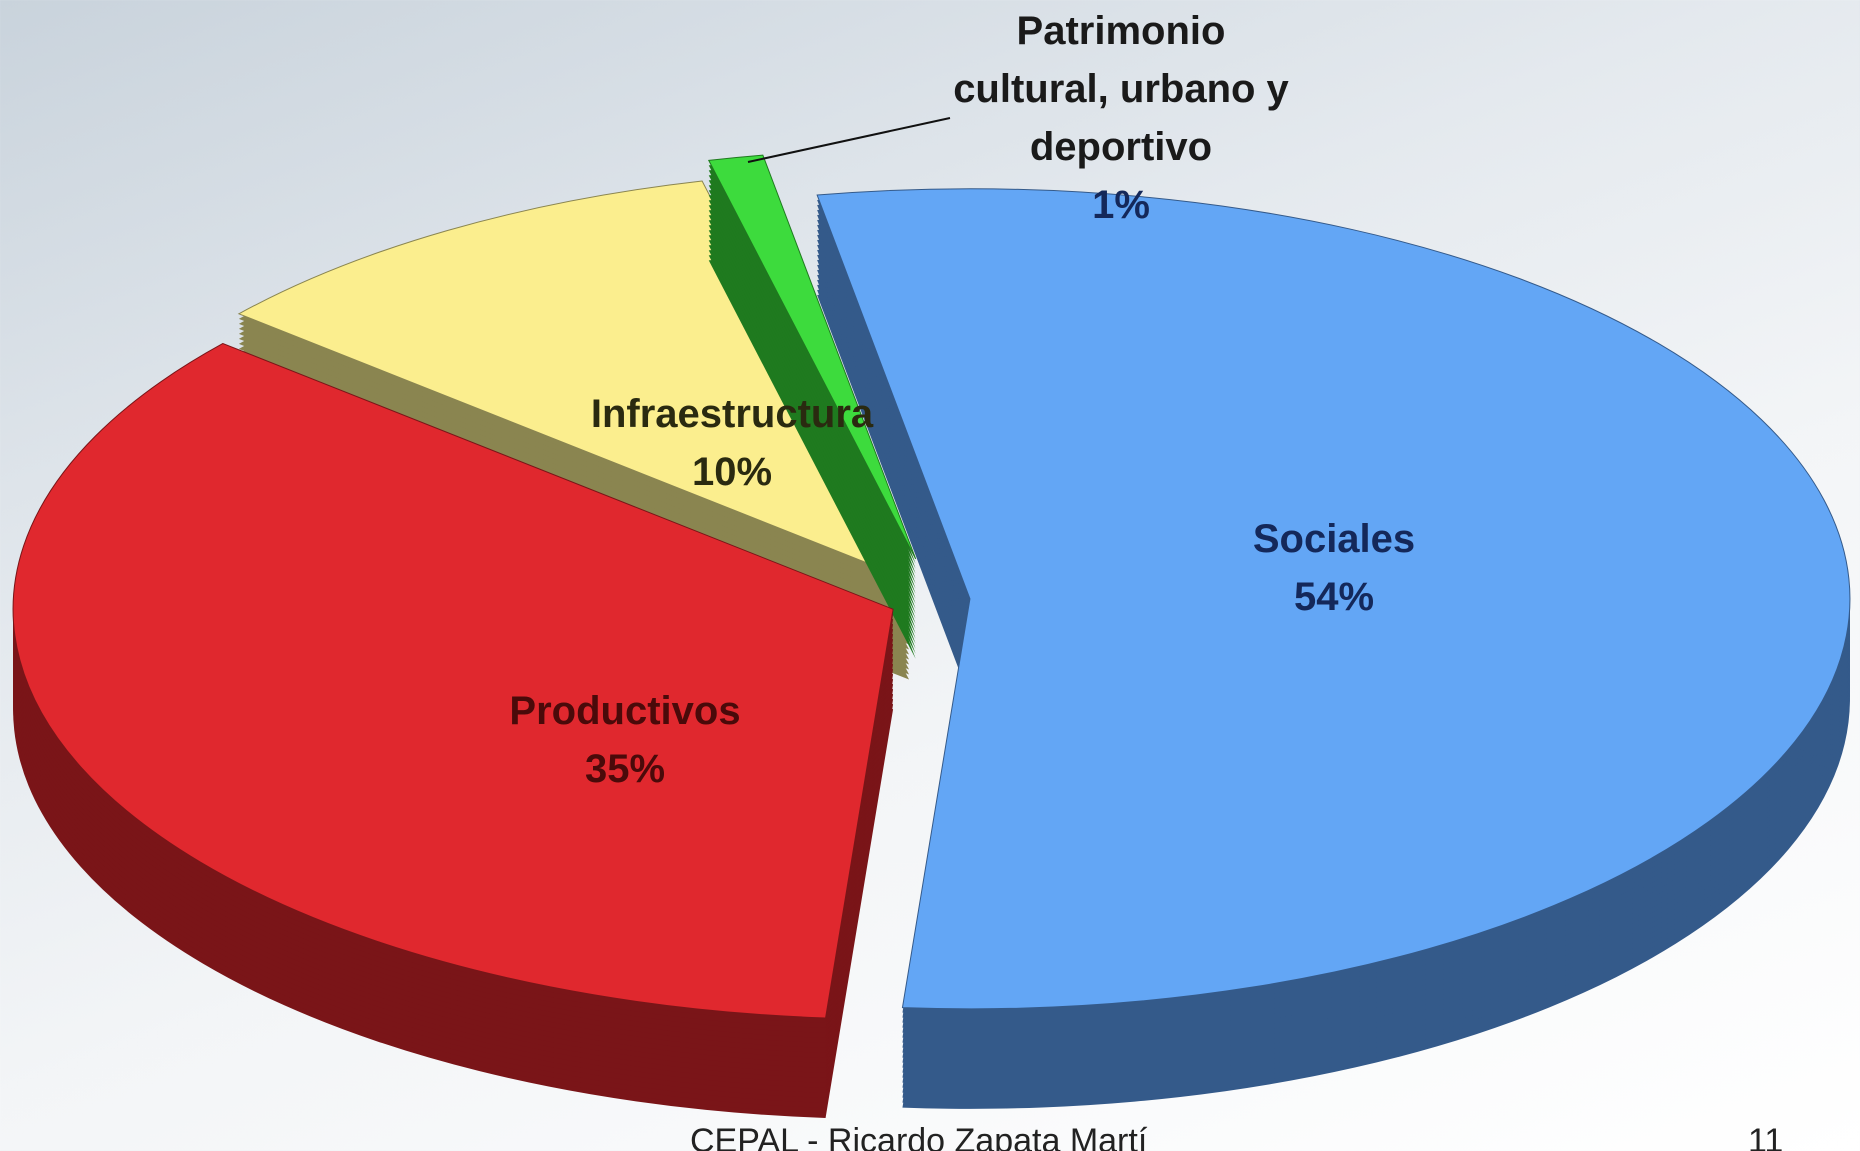  What do you see at coordinates (732, 472) in the screenshot?
I see `value-label: 10%` at bounding box center [732, 472].